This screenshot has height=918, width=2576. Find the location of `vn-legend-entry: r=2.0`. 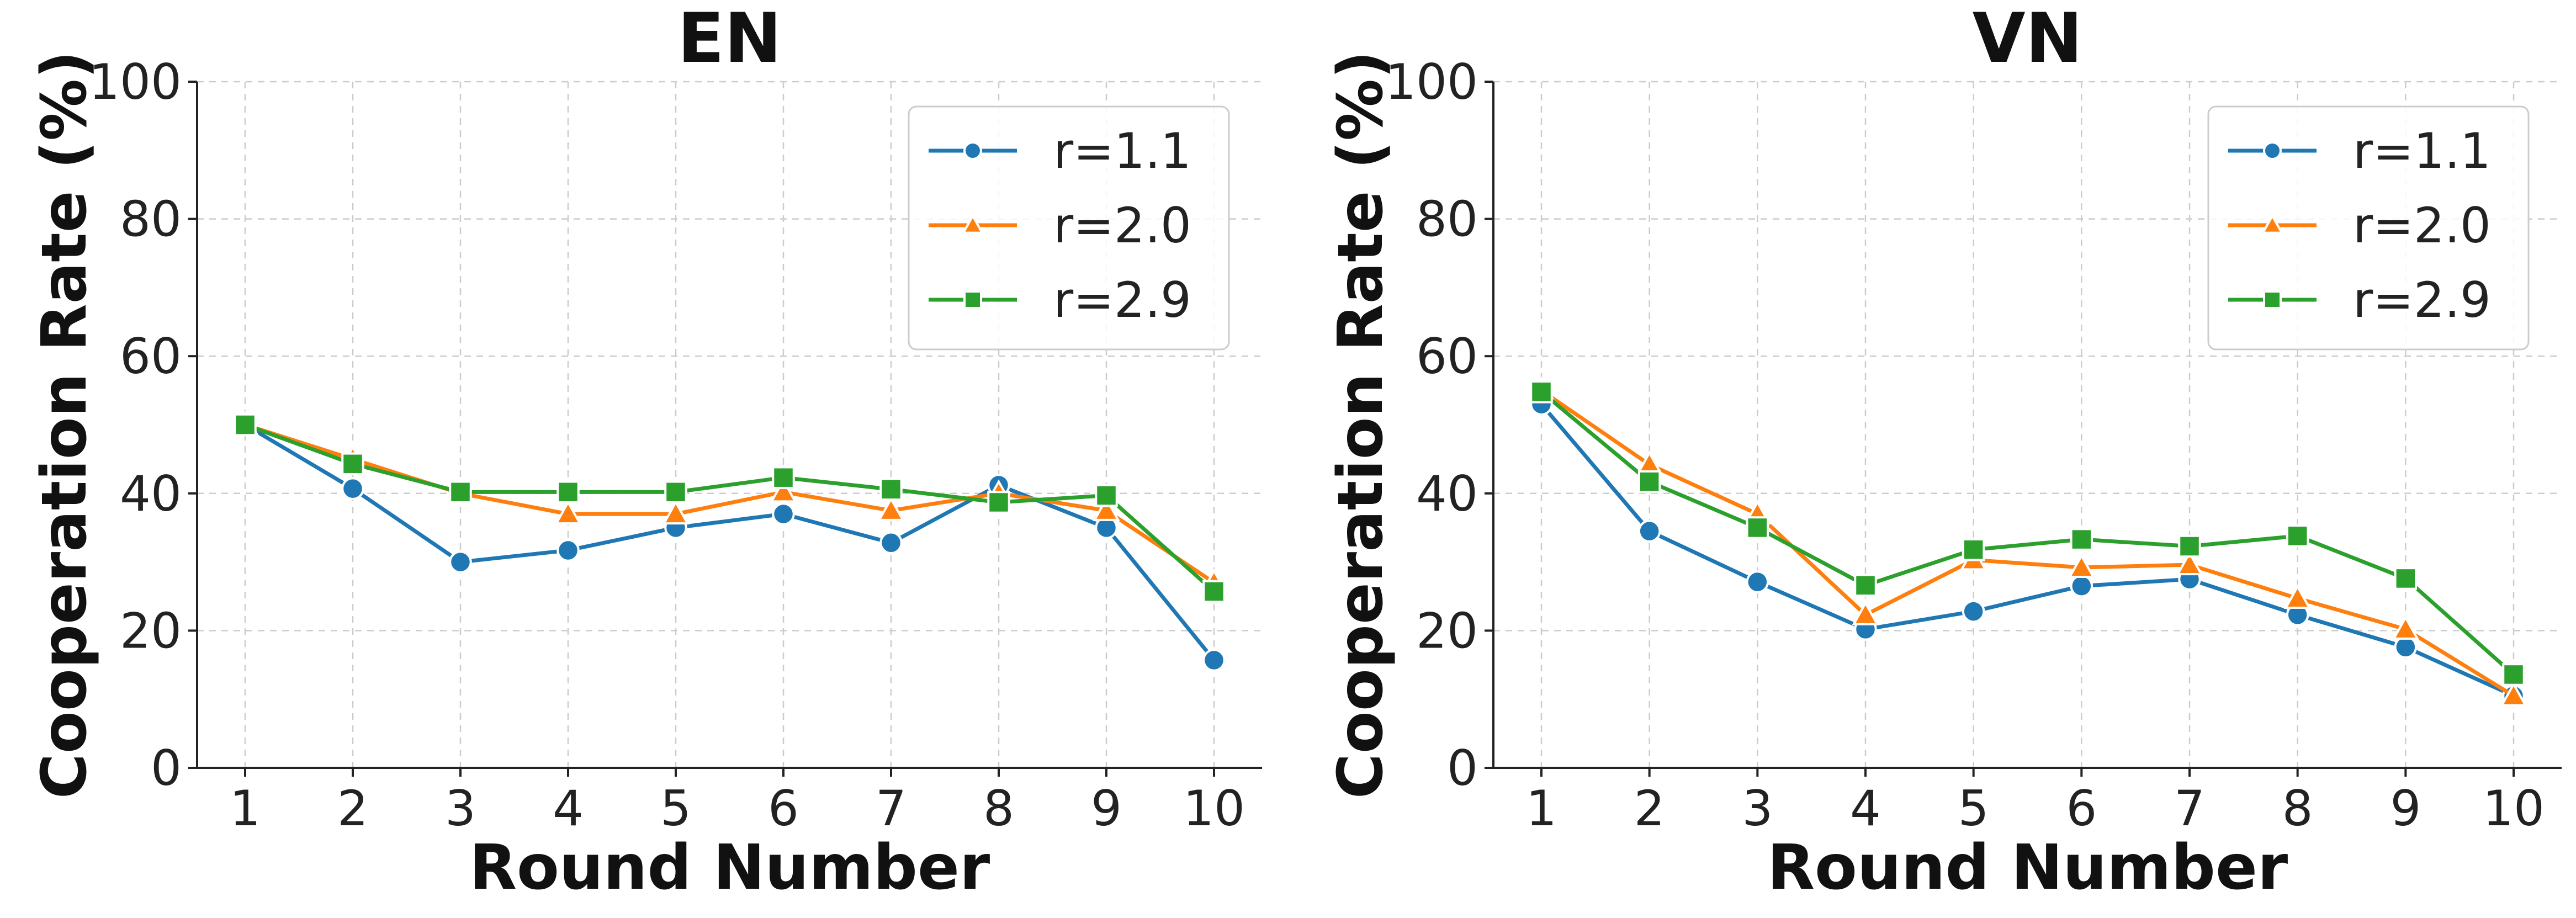

vn-legend-entry: r=2.0 is located at coordinates (2359, 225).